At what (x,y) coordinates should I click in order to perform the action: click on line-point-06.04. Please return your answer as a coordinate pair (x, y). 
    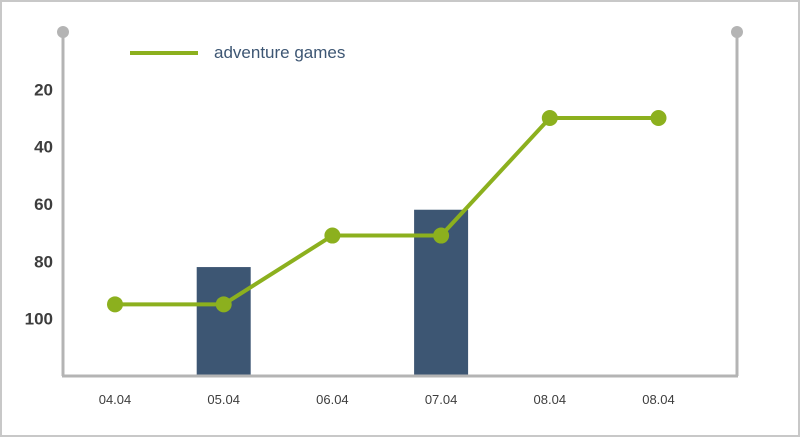
    Looking at the image, I should click on (332, 235).